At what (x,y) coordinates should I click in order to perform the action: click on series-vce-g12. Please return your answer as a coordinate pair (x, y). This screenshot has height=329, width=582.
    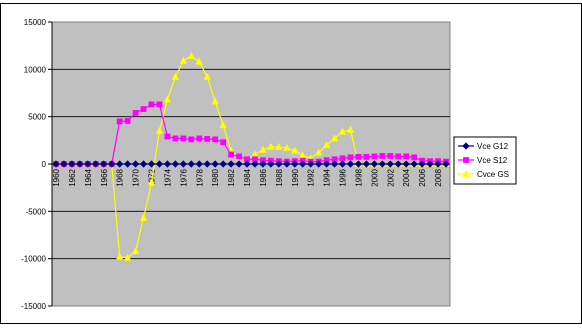
    Looking at the image, I should click on (251, 164).